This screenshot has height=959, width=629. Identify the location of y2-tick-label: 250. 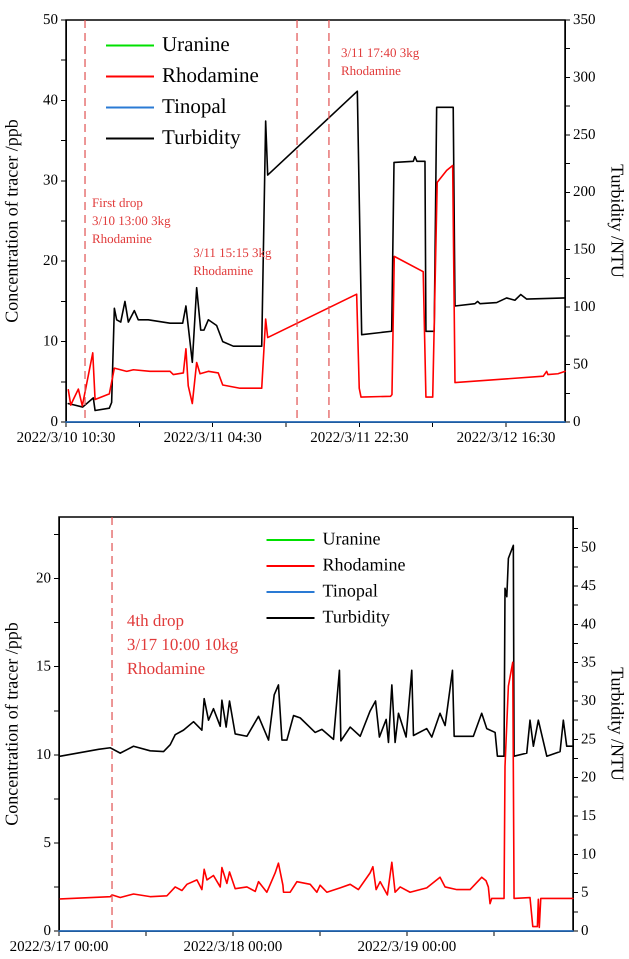
(584, 134).